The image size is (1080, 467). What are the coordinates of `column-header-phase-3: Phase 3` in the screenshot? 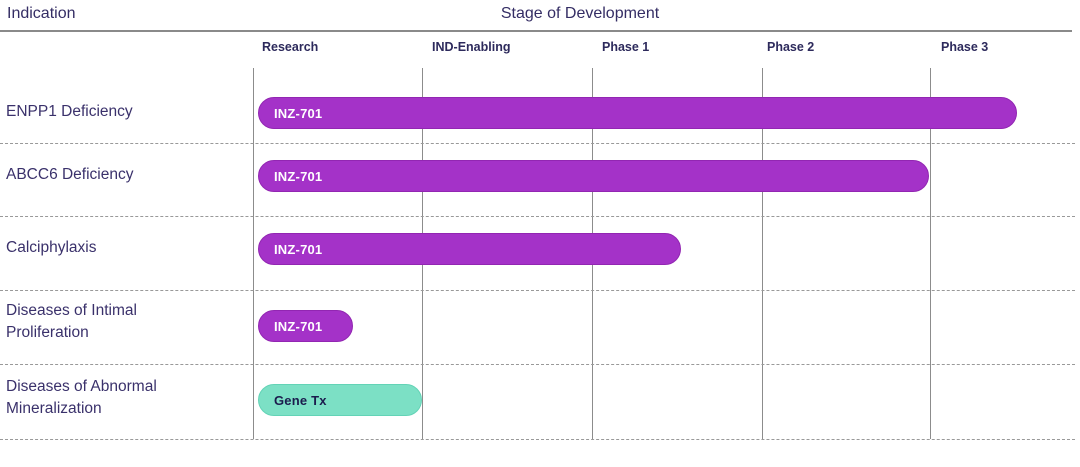 It's located at (965, 47).